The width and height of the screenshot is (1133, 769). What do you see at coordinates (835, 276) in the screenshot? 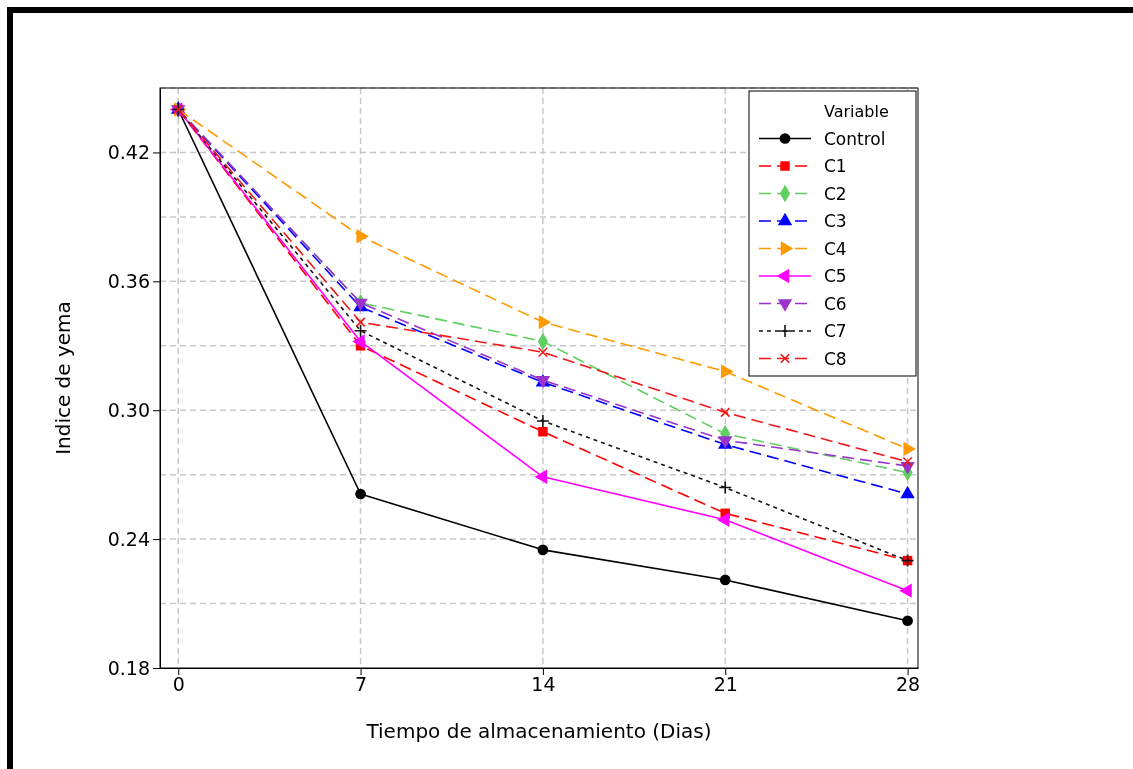
I see `legend-label: C5` at bounding box center [835, 276].